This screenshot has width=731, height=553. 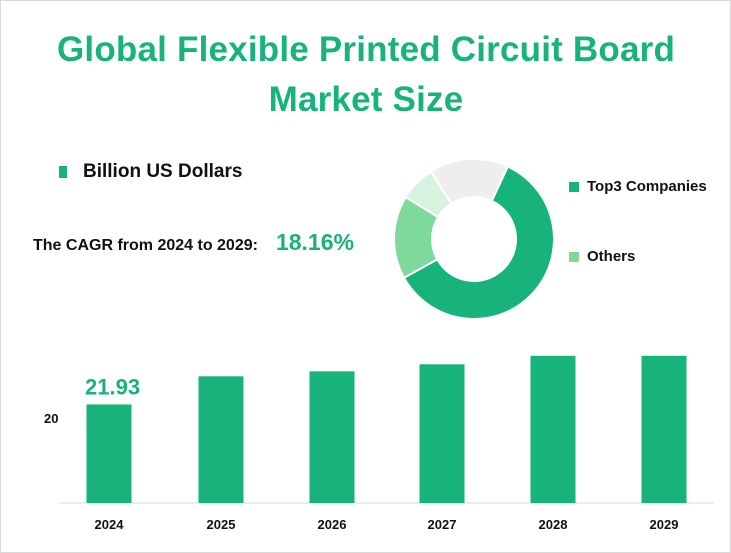 I want to click on bar-2026, so click(x=332, y=437).